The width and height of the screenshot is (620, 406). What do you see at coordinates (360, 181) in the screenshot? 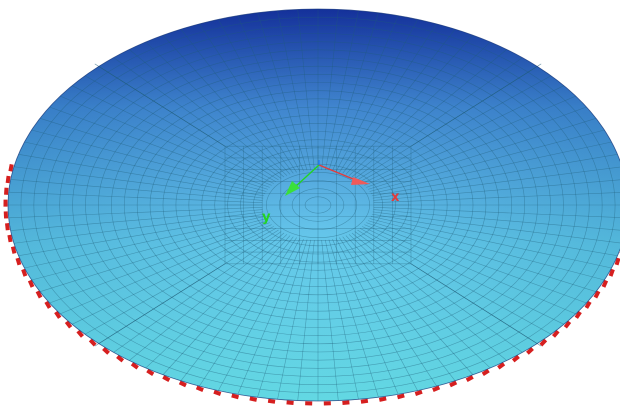
I see `x-axis-arrowhead-icon` at bounding box center [360, 181].